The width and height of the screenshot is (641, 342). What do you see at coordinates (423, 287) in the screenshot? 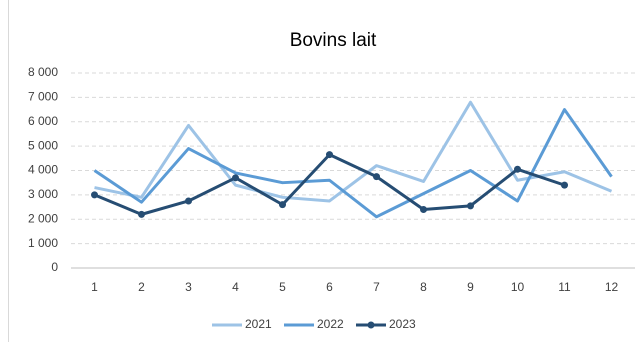
I see `x-tick-label: 8` at bounding box center [423, 287].